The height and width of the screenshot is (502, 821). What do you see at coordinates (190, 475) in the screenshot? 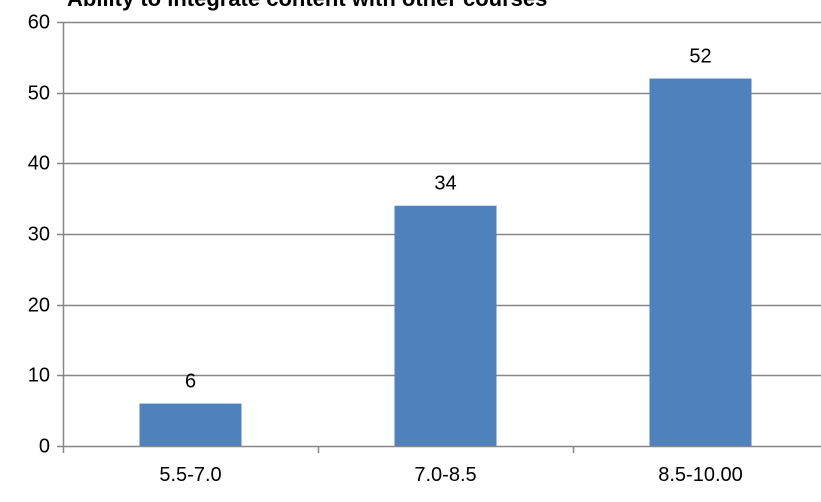
I see `x-tick-label: 5.5-7.0` at bounding box center [190, 475].